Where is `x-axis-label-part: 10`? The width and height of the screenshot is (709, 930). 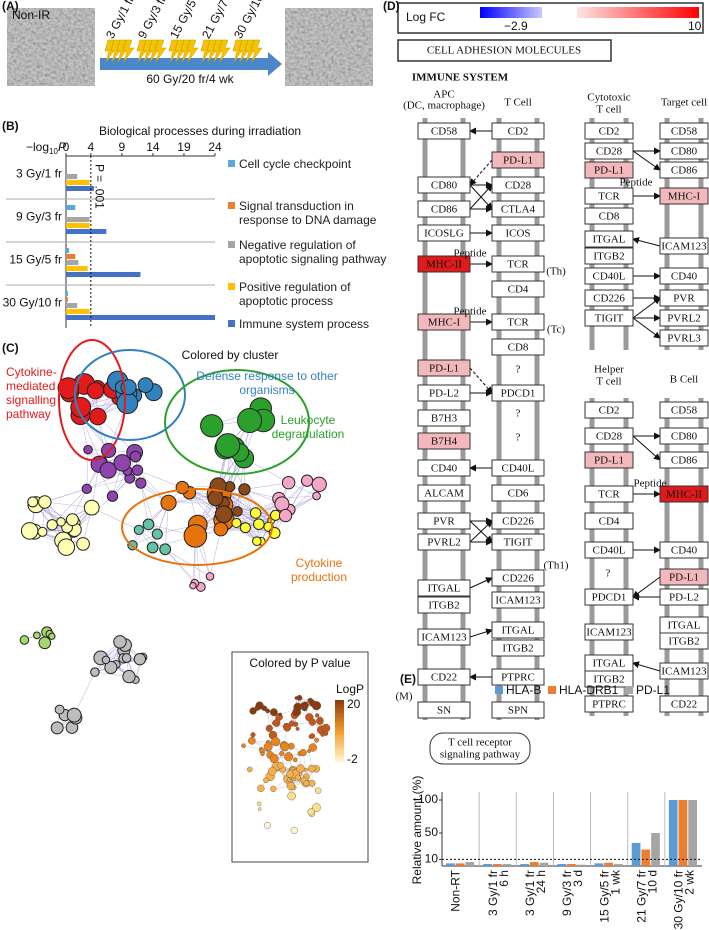
x-axis-label-part: 10 is located at coordinates (53, 151).